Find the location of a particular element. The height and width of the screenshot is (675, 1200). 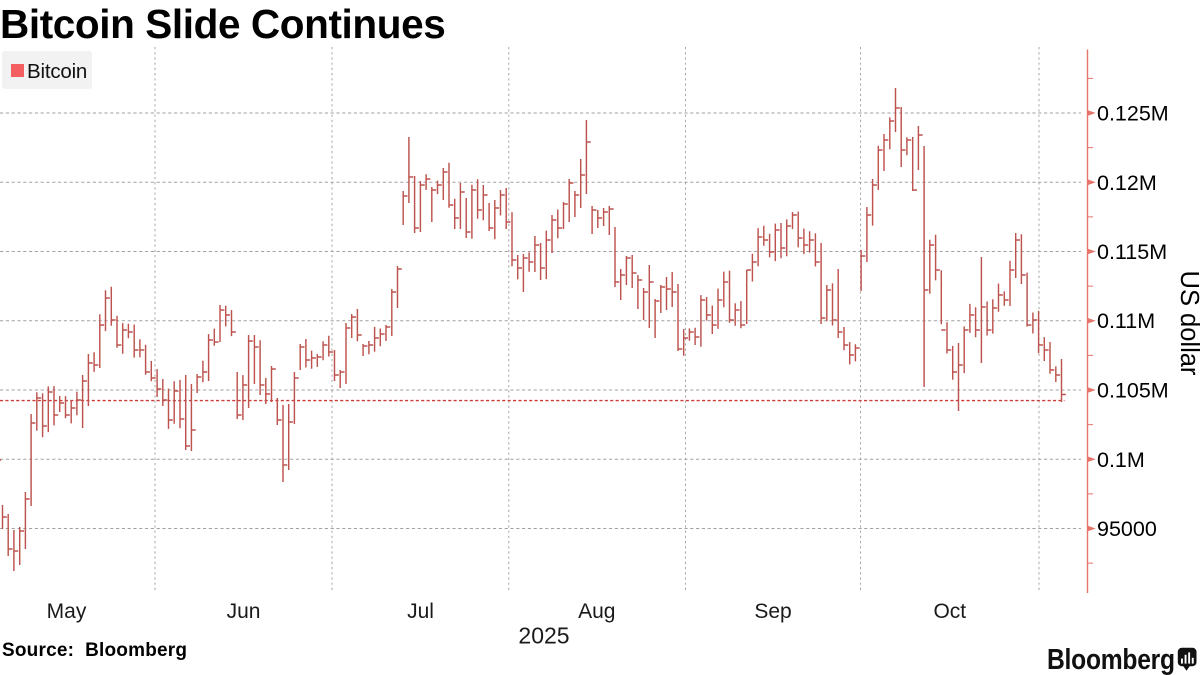

svg-text: 95000 is located at coordinates (1127, 529).